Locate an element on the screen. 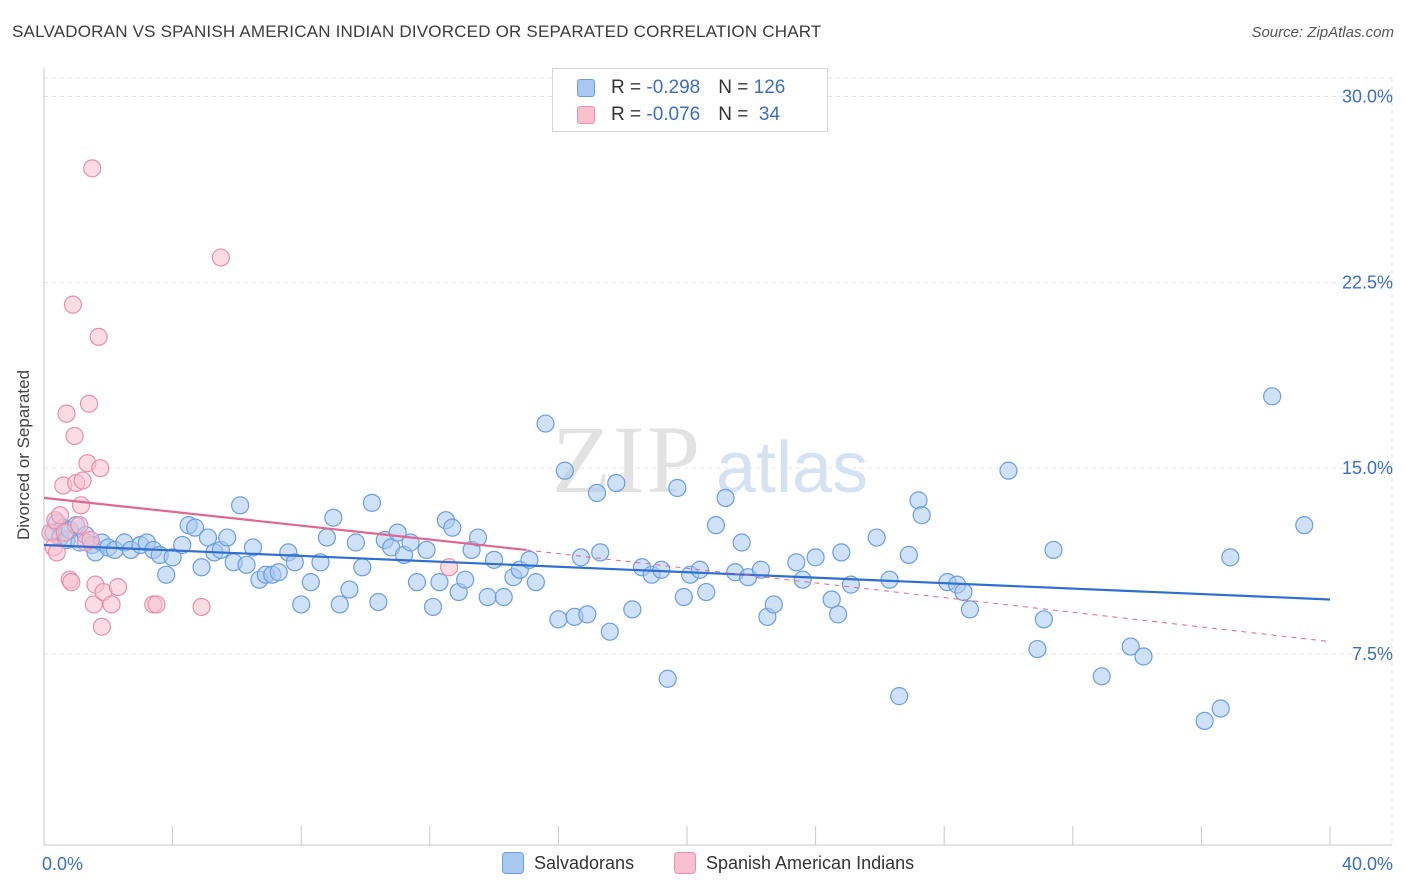 This screenshot has width=1406, height=892. legend-row-spanish: R = -0.076 N = 34 is located at coordinates (678, 115).